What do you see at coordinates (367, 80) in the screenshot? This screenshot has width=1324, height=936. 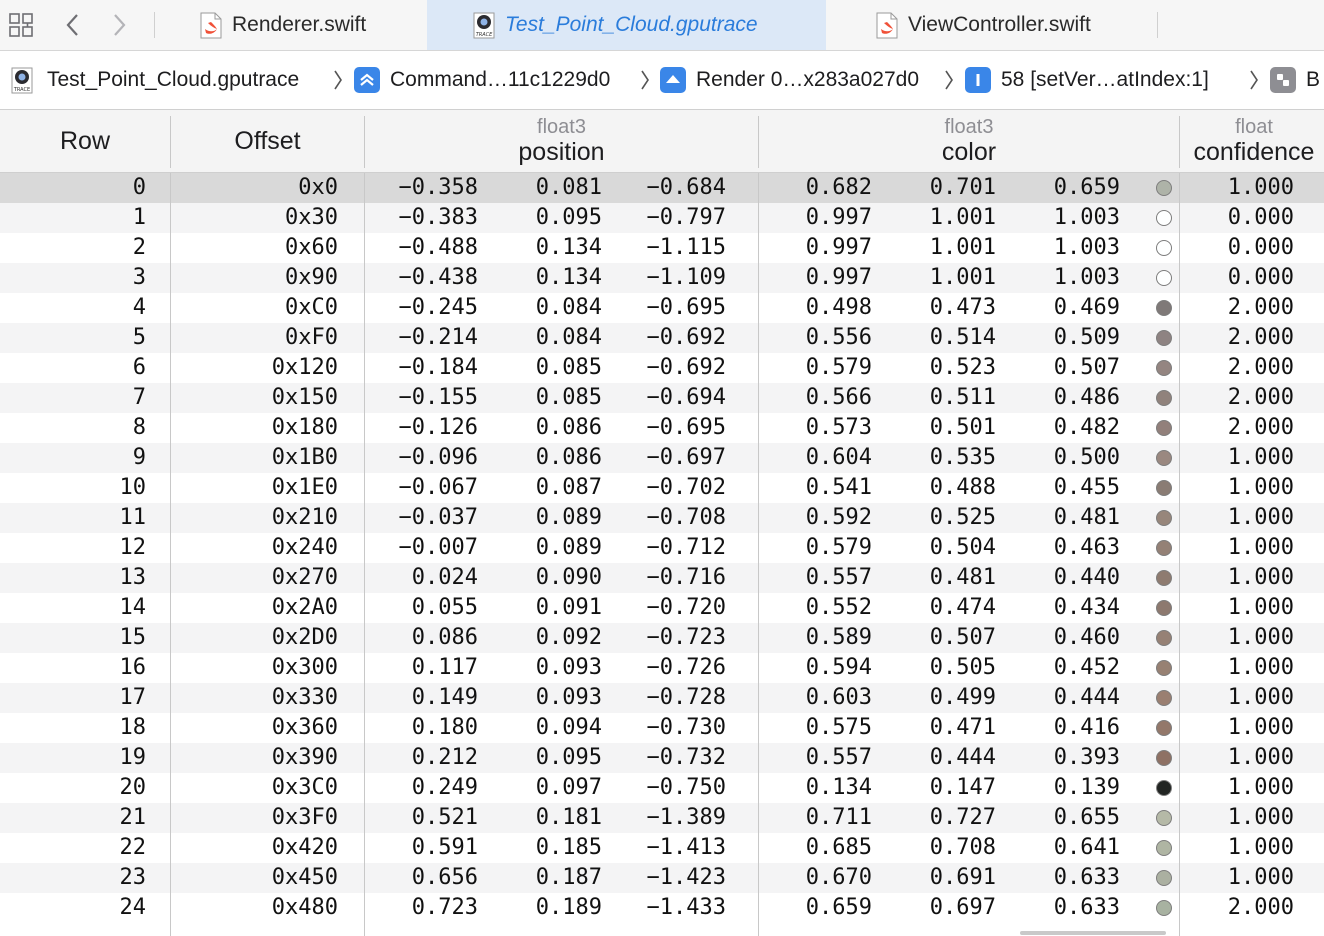 I see `command-buffer-icon` at bounding box center [367, 80].